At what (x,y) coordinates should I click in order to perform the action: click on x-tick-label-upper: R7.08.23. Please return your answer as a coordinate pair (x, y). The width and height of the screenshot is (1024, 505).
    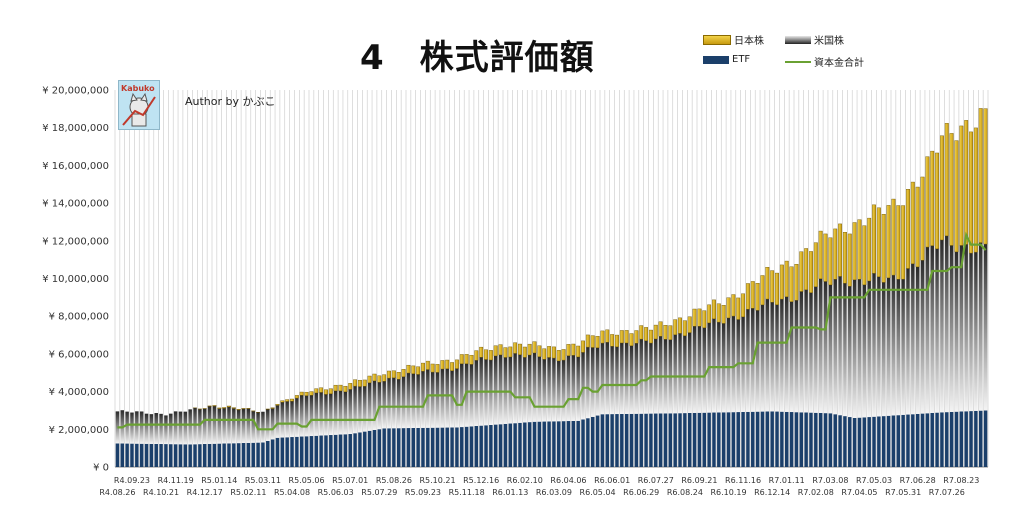
    Looking at the image, I should click on (961, 480).